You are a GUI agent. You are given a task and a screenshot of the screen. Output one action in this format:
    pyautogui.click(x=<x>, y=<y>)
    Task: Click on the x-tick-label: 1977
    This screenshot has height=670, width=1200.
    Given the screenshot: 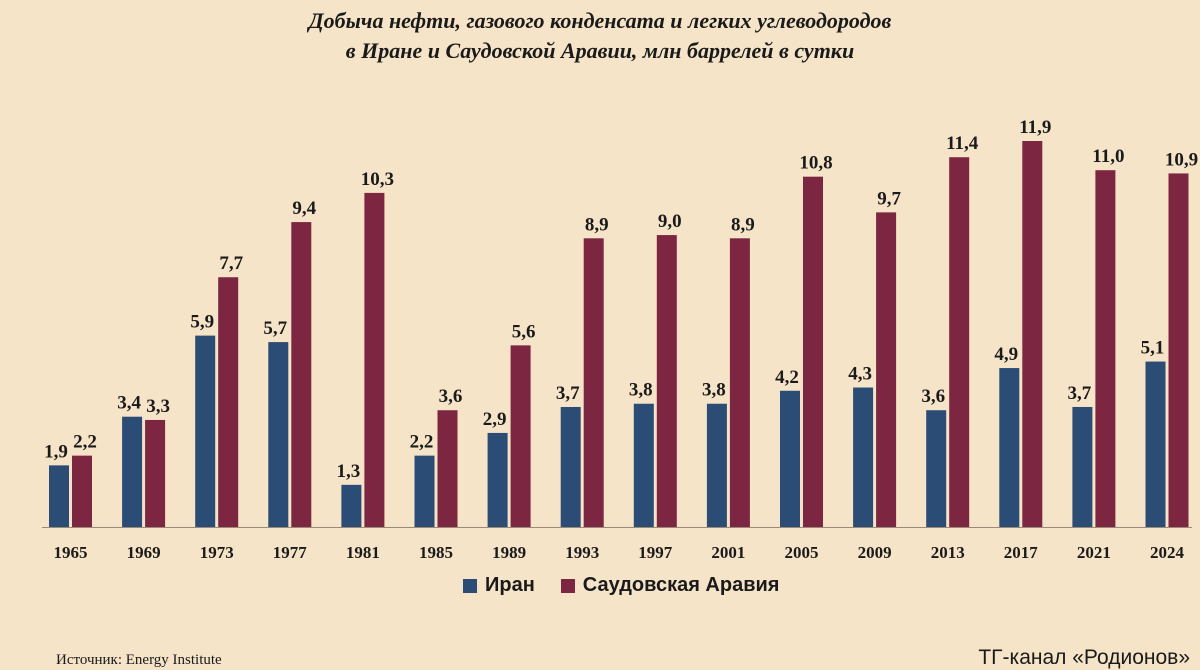 What is the action you would take?
    pyautogui.click(x=290, y=552)
    